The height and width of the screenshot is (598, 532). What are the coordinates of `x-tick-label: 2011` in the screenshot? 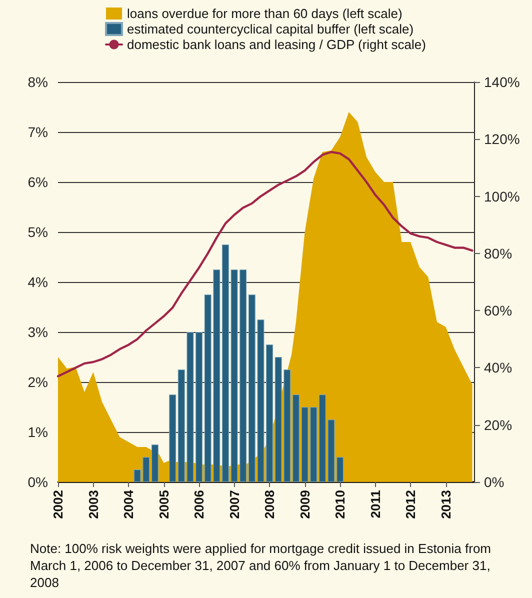 It's located at (375, 504).